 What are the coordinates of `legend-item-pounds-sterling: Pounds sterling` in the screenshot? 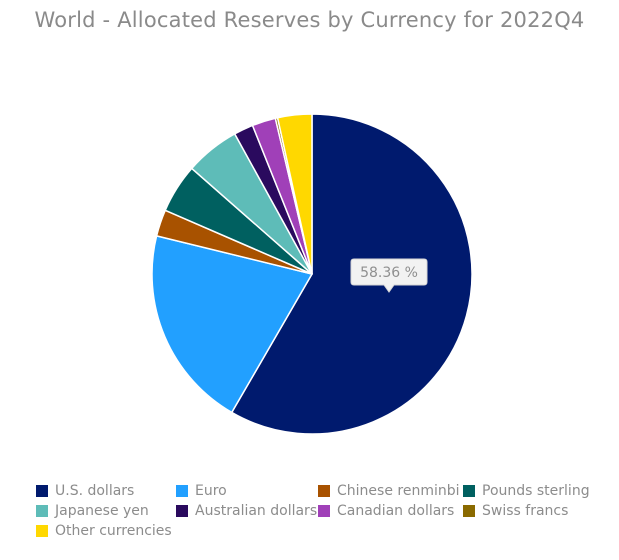 It's located at (533, 491).